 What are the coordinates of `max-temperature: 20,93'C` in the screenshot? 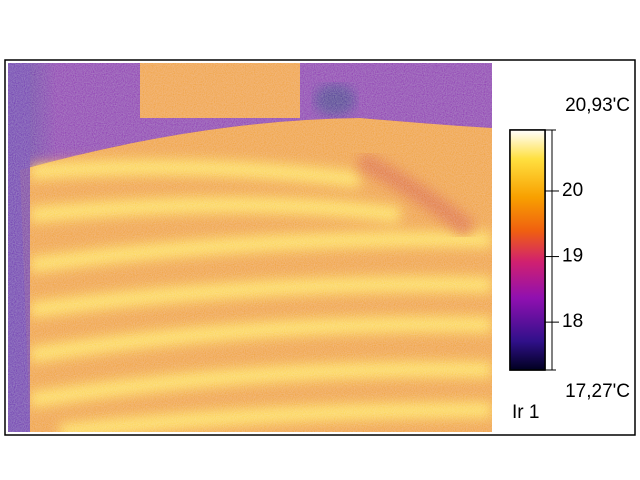 It's located at (597, 105).